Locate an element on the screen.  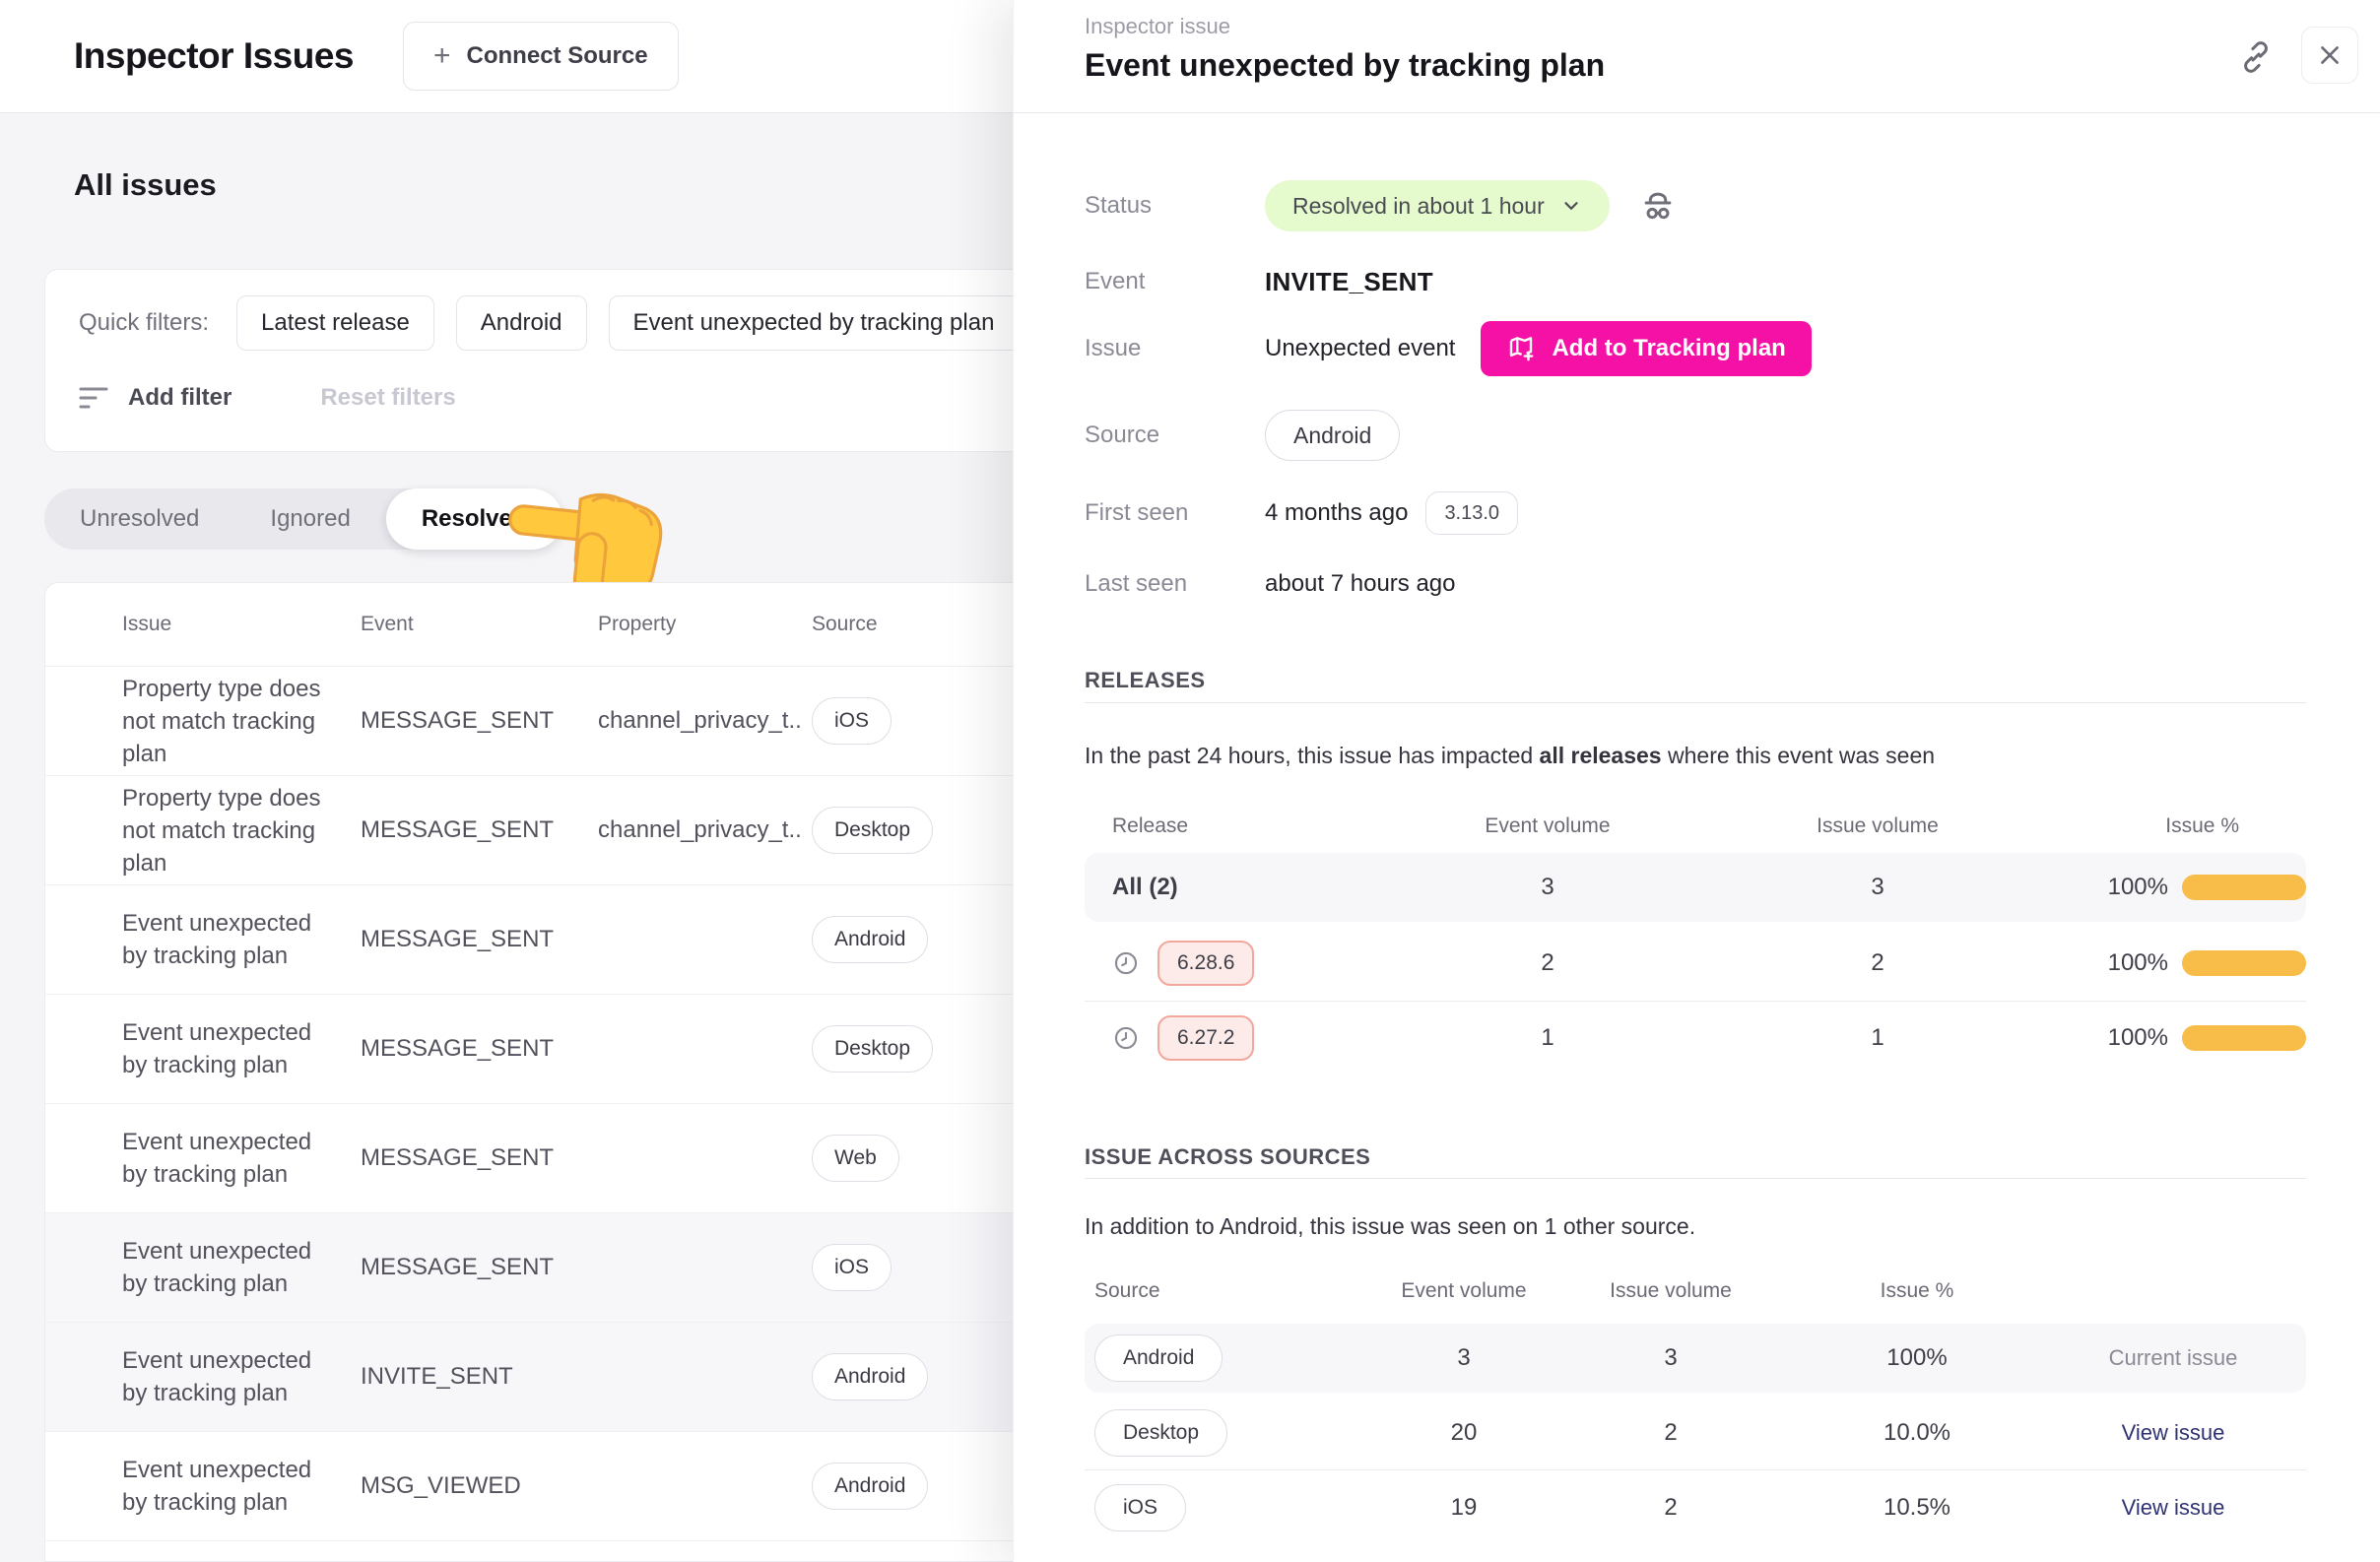
last-seen-value: about 7 hours ago is located at coordinates (1360, 583).